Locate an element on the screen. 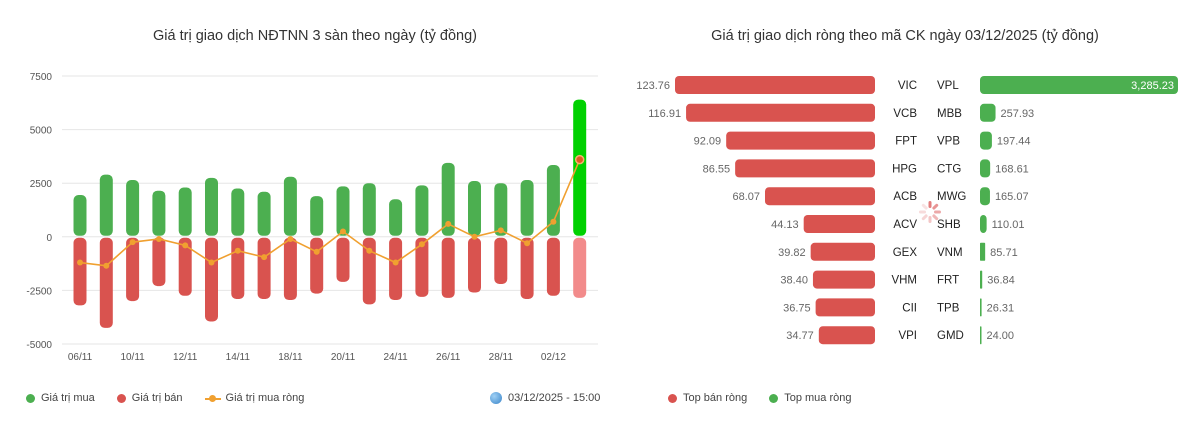  legend-item-top-sell: Top bán ròng is located at coordinates (707, 398).